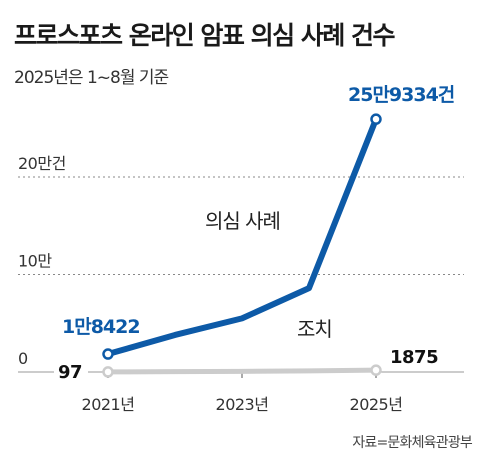 Image resolution: width=480 pixels, height=463 pixels. I want to click on data-label-start-actions: 97, so click(70, 372).